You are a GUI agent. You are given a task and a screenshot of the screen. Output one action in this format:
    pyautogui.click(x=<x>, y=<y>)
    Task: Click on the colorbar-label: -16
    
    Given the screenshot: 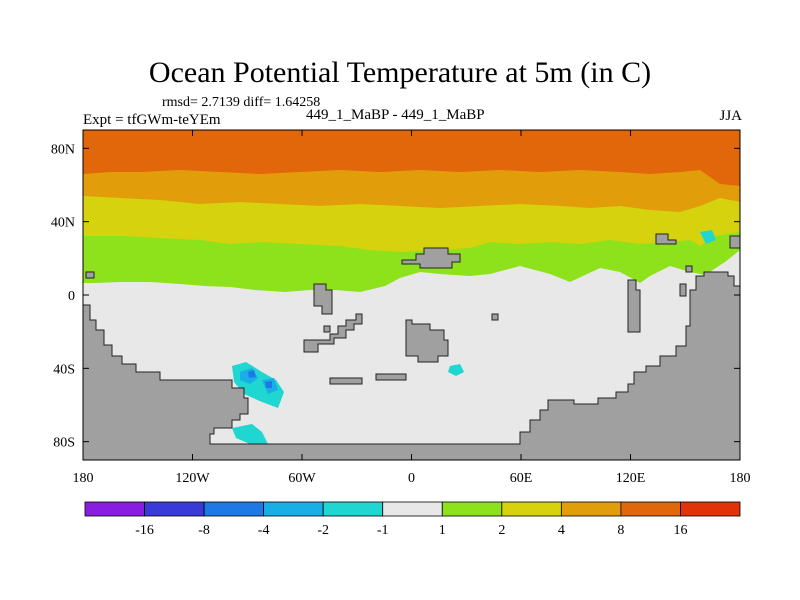 What is the action you would take?
    pyautogui.click(x=144, y=530)
    